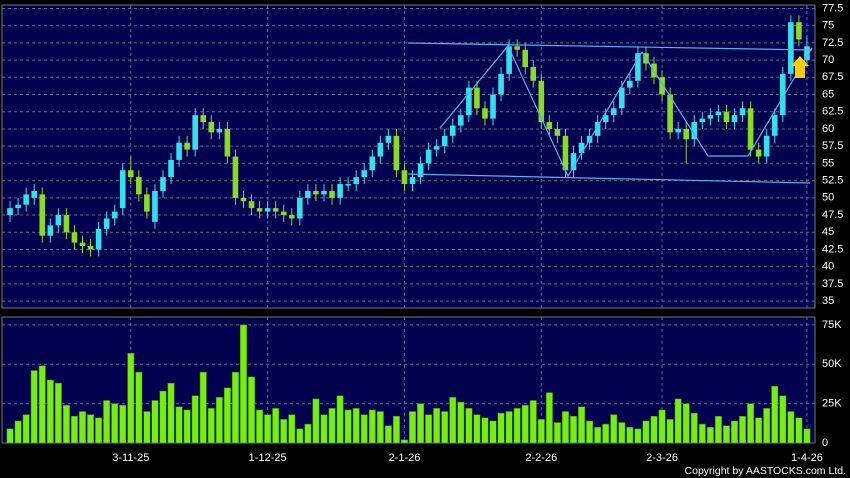 This screenshot has width=850, height=478. Describe the element at coordinates (765, 471) in the screenshot. I see `copyright: Copyright by AASTOCKS.com Ltd.` at that location.